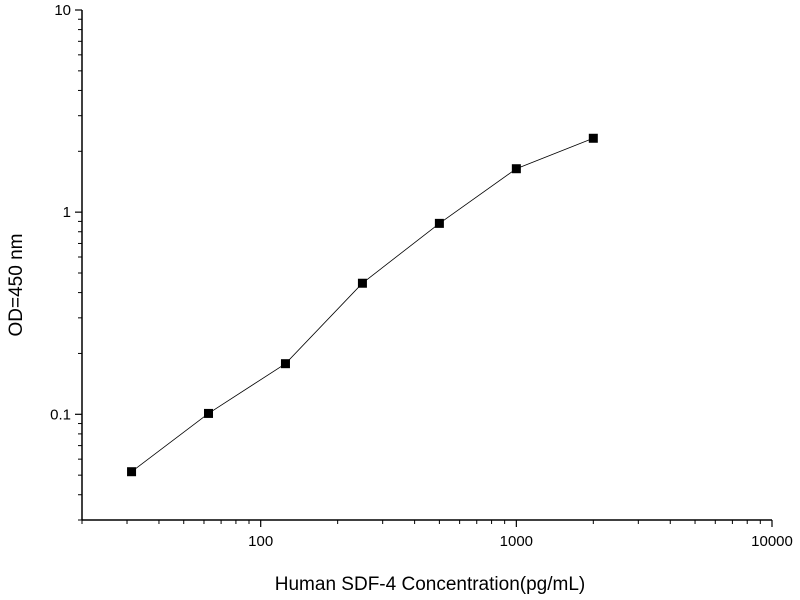  What do you see at coordinates (430, 584) in the screenshot?
I see `x-axis-title: Human SDF-4 Concentration(pg/mL)` at bounding box center [430, 584].